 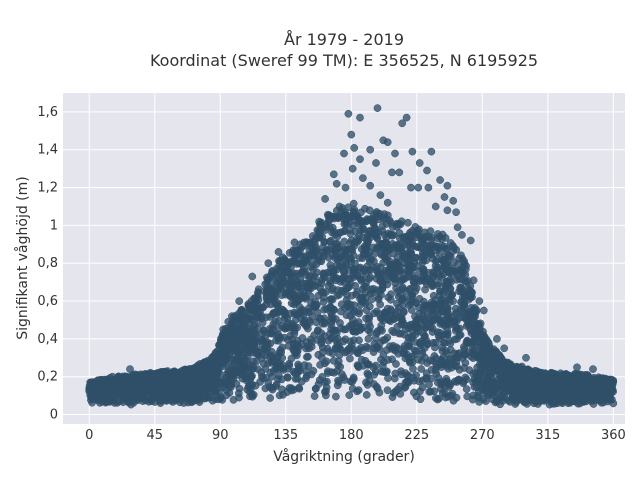 What do you see at coordinates (220, 435) in the screenshot?
I see `x-tick-label: 90` at bounding box center [220, 435].